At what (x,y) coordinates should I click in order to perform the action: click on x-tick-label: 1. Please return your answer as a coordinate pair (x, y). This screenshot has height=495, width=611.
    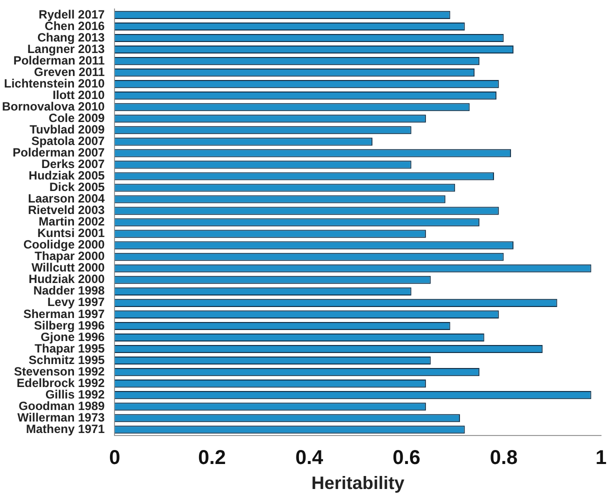
    Looking at the image, I should click on (601, 457).